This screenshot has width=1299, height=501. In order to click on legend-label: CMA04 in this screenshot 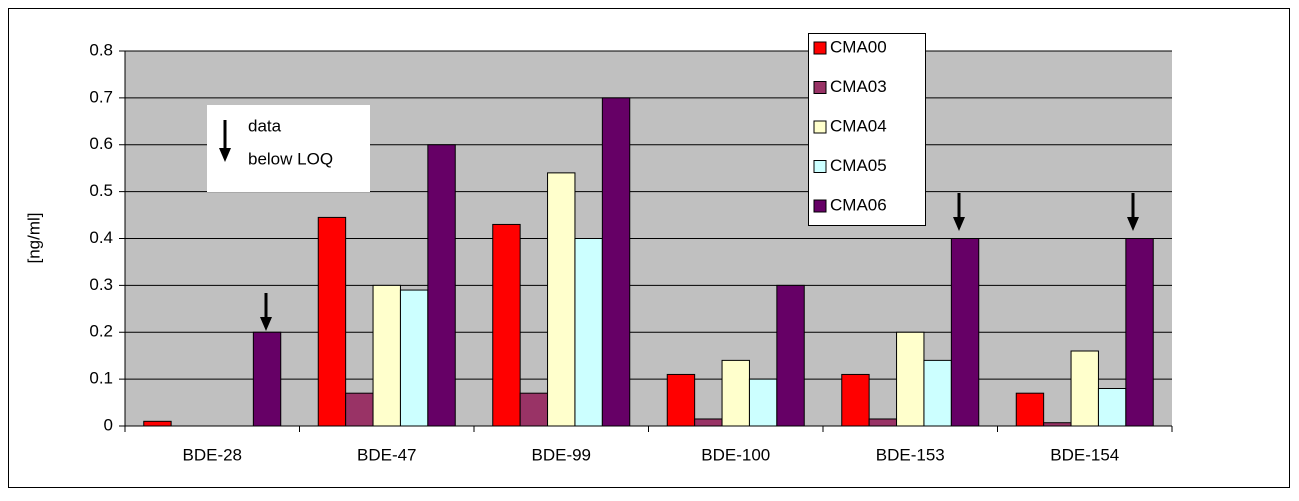, I will do `click(858, 125)`.